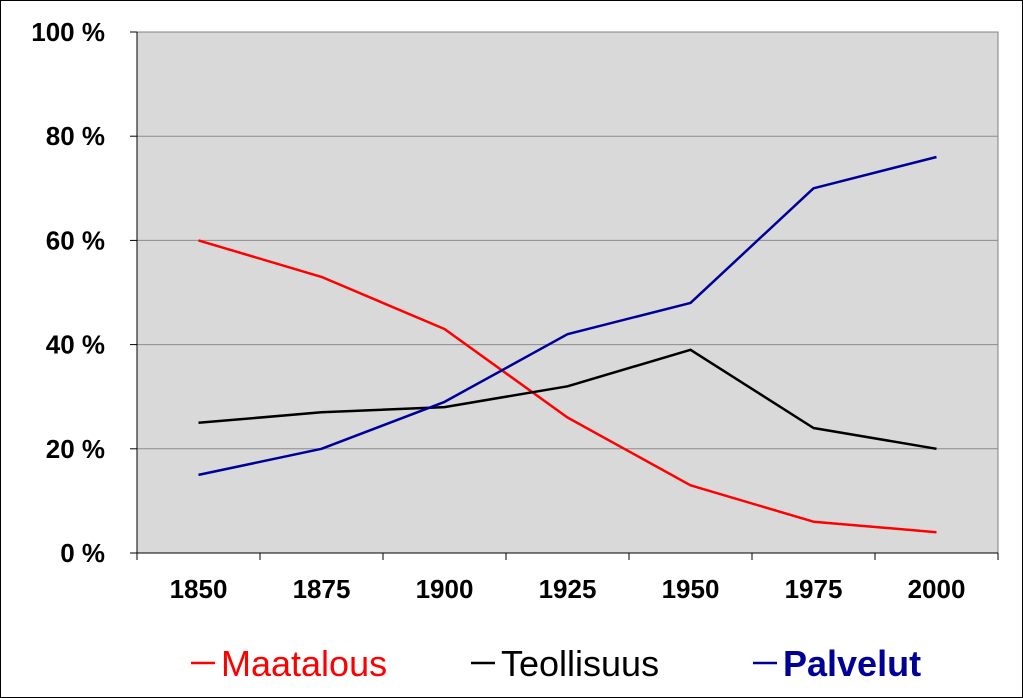 This screenshot has width=1023, height=698. What do you see at coordinates (68, 32) in the screenshot?
I see `y-tick-label: 100 %` at bounding box center [68, 32].